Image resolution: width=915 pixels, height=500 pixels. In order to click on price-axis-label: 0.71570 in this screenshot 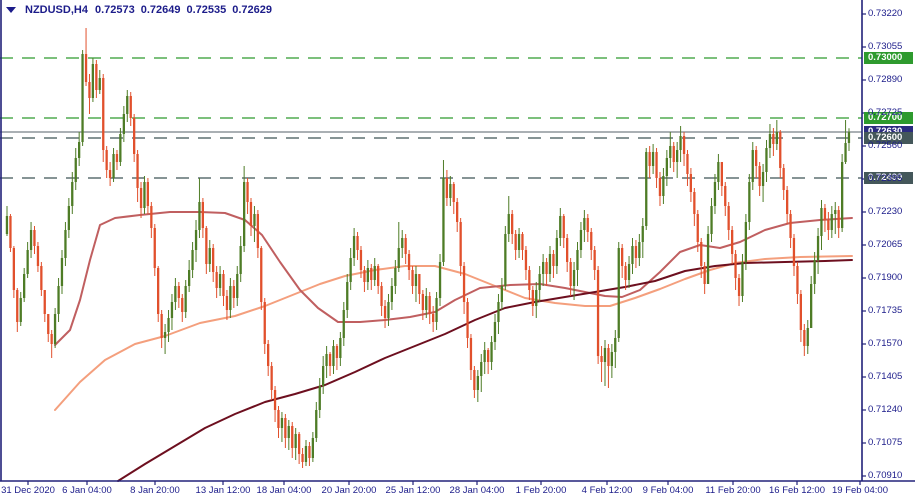, I will do `click(885, 343)`.